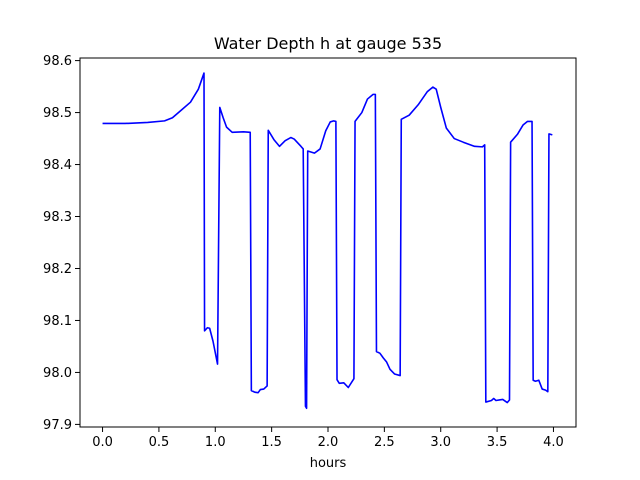 Image resolution: width=640 pixels, height=480 pixels. Describe the element at coordinates (328, 463) in the screenshot. I see `x-axis-label: hours` at that location.